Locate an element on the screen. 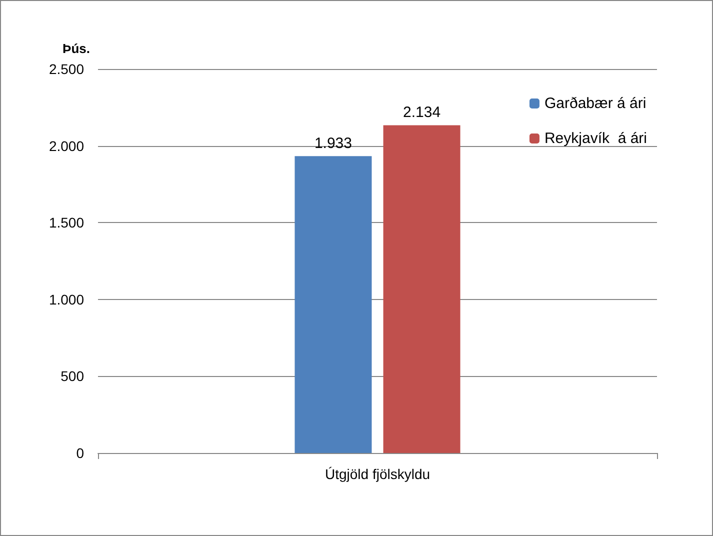 Image resolution: width=713 pixels, height=536 pixels. legend-label: Reykjavík á ári is located at coordinates (596, 138).